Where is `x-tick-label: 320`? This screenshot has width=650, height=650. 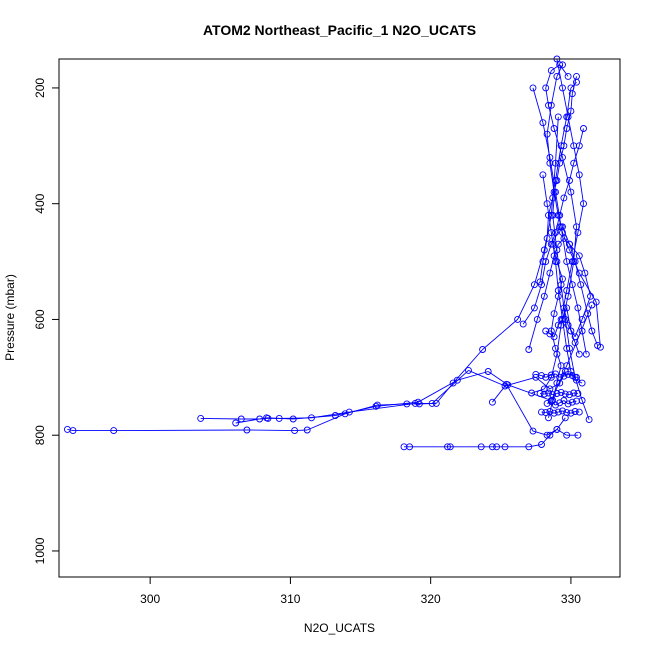
x-tick-label: 320 is located at coordinates (431, 599).